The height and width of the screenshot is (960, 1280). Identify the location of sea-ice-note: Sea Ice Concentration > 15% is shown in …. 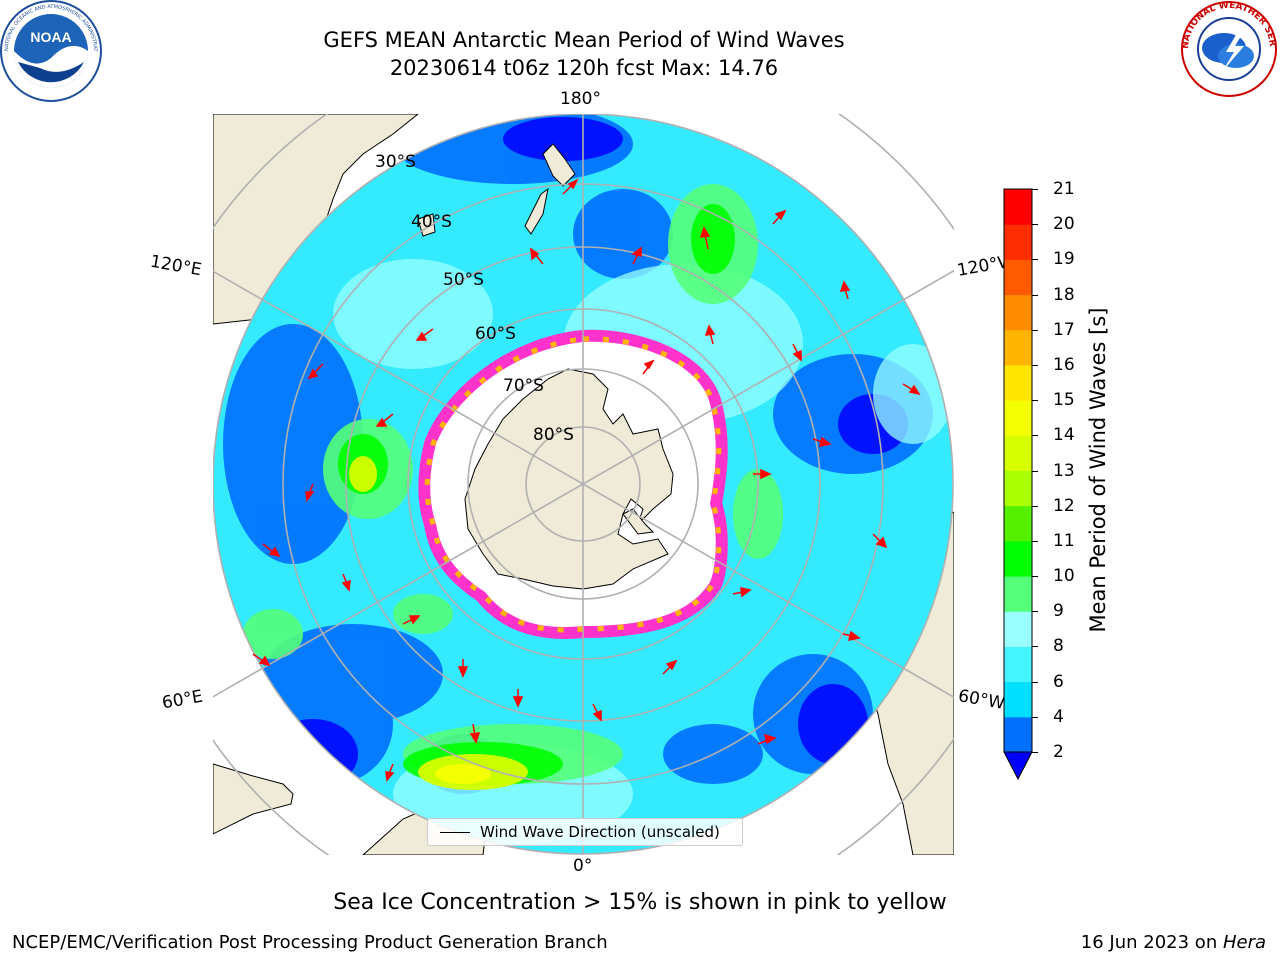
(640, 902).